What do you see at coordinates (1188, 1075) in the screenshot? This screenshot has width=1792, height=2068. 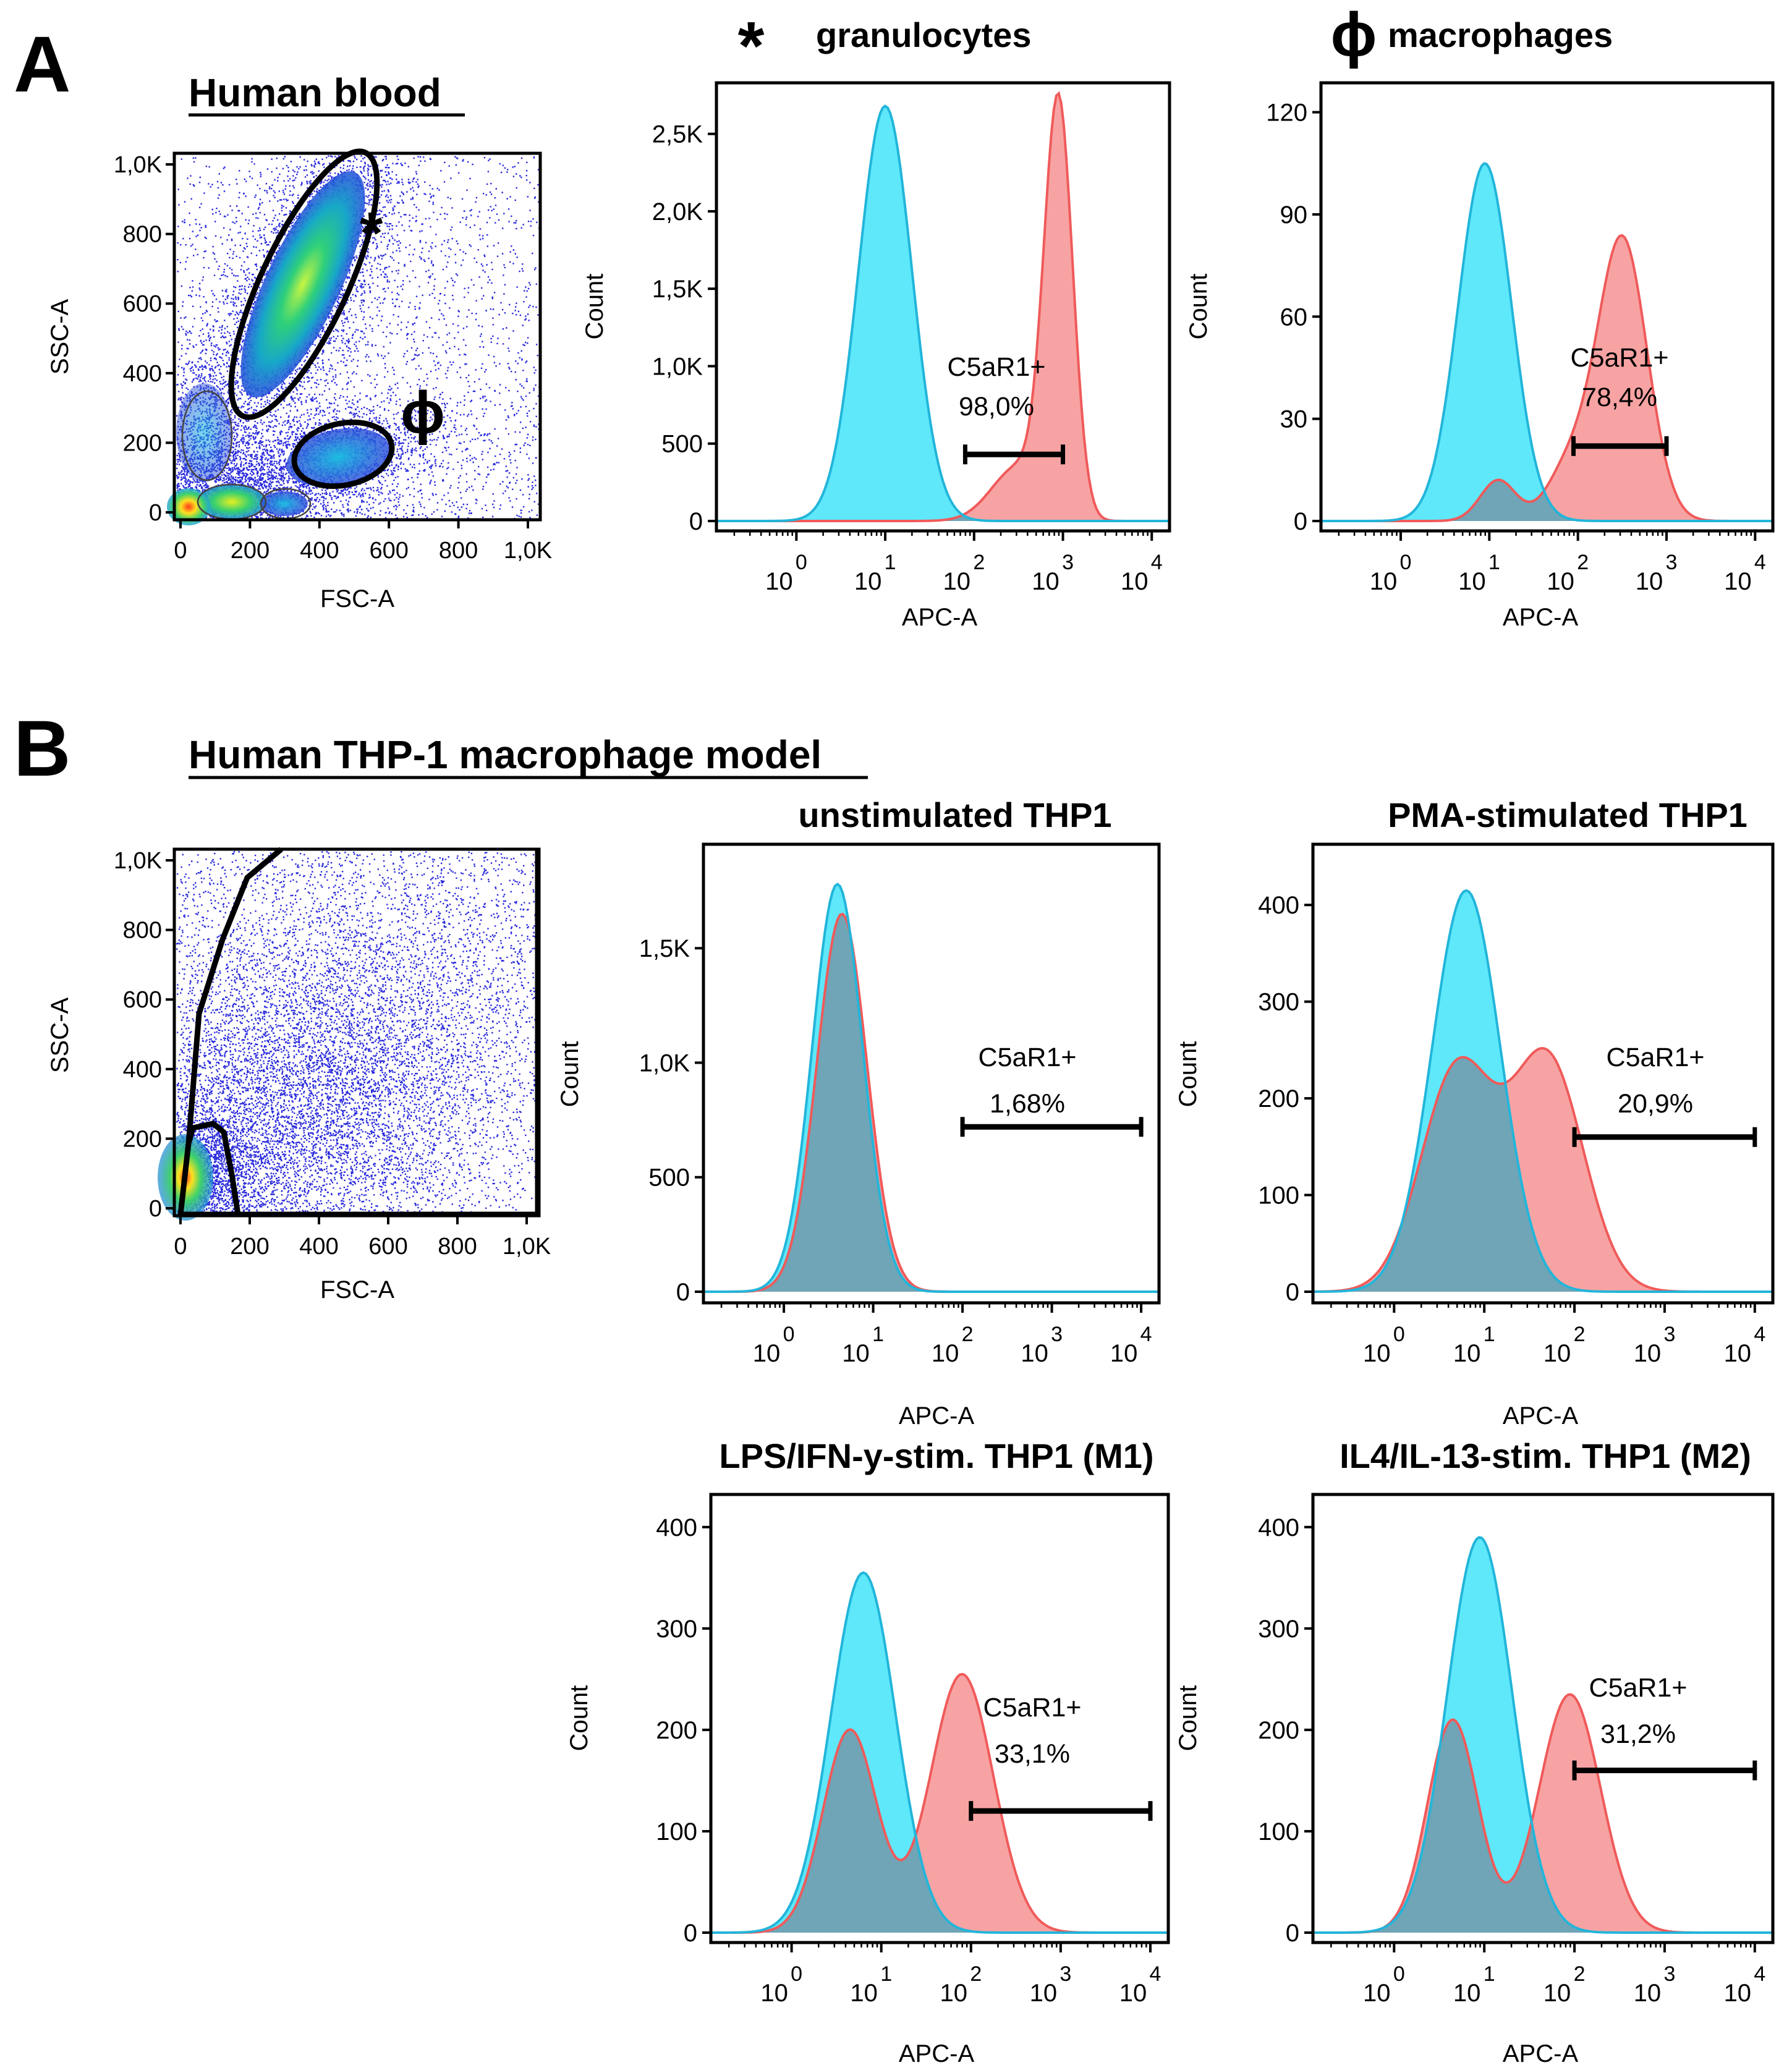 I see `hist-pma-ylabel: Count` at bounding box center [1188, 1075].